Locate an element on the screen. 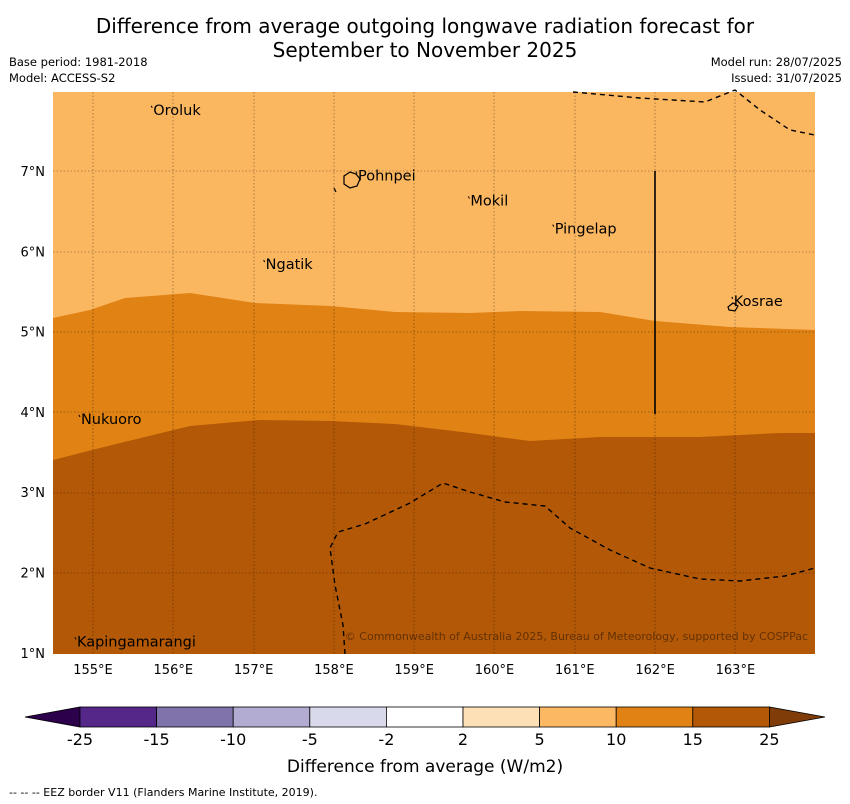  longitude-label: 158°E is located at coordinates (334, 670).